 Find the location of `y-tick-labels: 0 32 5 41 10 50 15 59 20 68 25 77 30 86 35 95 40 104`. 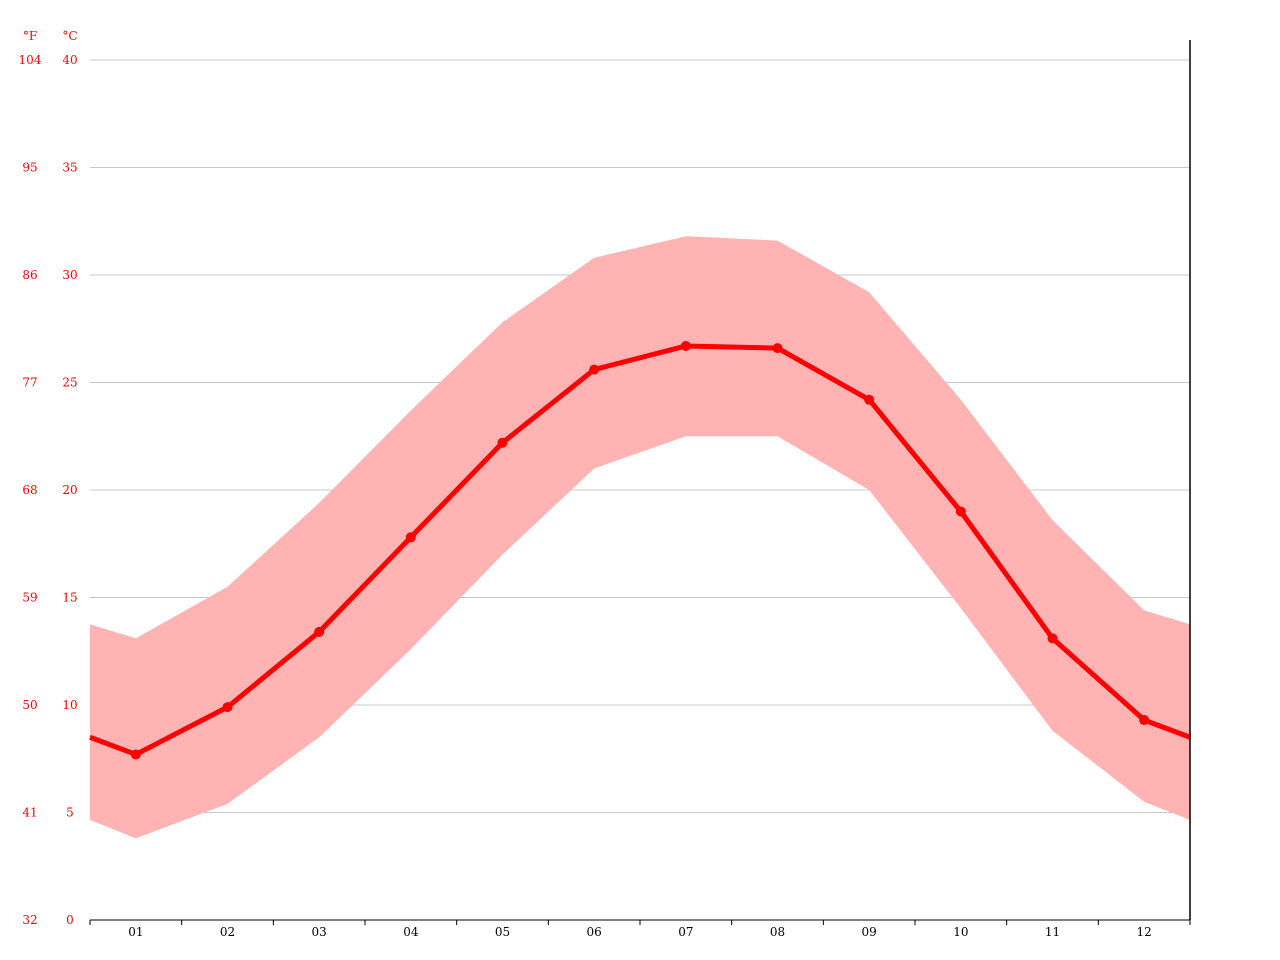

y-tick-labels: 0 32 5 41 10 50 15 59 20 68 25 77 30 86 35 95 40 104 is located at coordinates (48, 490).